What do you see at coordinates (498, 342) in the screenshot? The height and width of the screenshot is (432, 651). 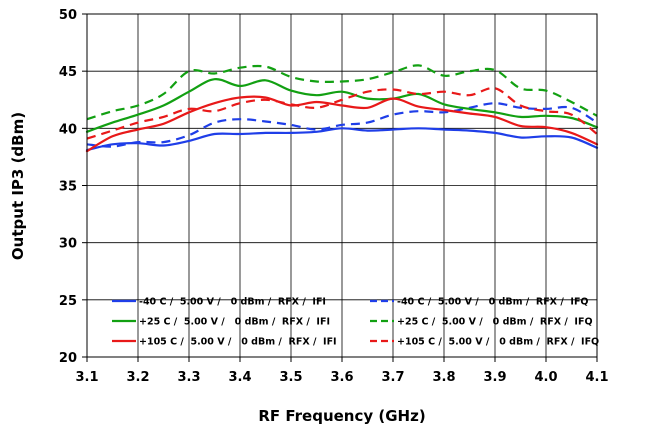 I see `legend-label: +105 C / 5.00 V / 0 dBm / RFX / IFQ` at bounding box center [498, 342].